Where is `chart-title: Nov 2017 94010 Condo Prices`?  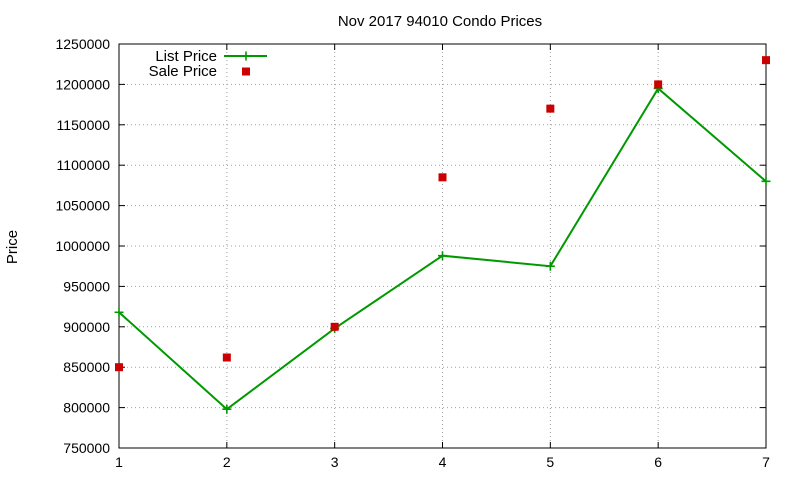
chart-title: Nov 2017 94010 Condo Prices is located at coordinates (440, 21).